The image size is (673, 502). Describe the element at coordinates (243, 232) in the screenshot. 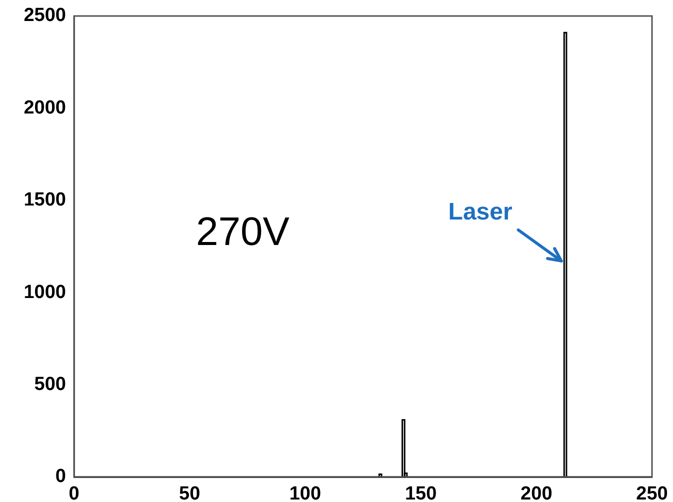

I see `annotation: 270V` at that location.